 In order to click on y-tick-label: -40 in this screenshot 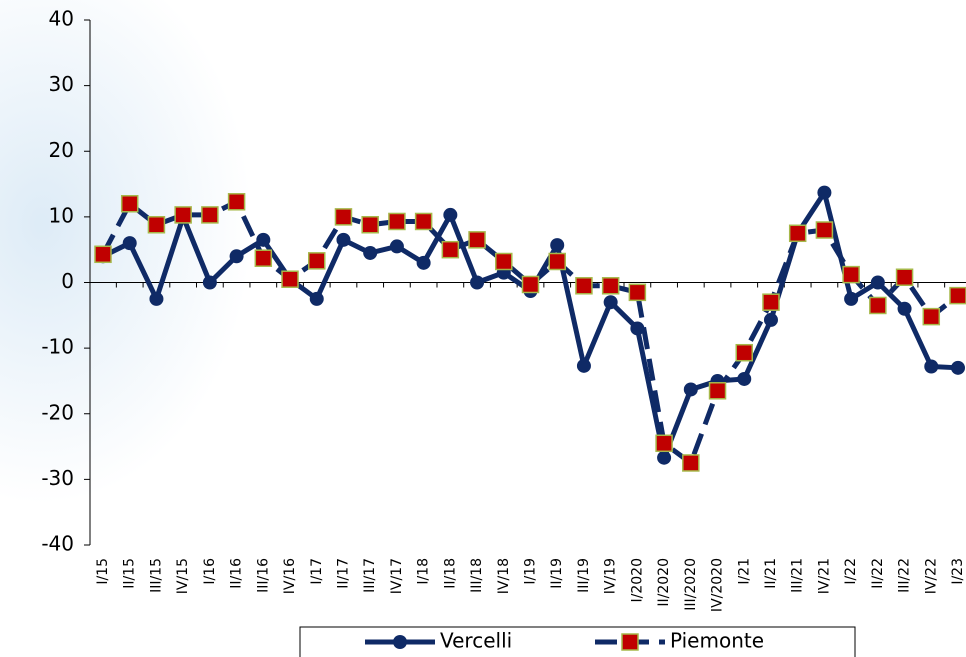, I will do `click(57, 544)`.